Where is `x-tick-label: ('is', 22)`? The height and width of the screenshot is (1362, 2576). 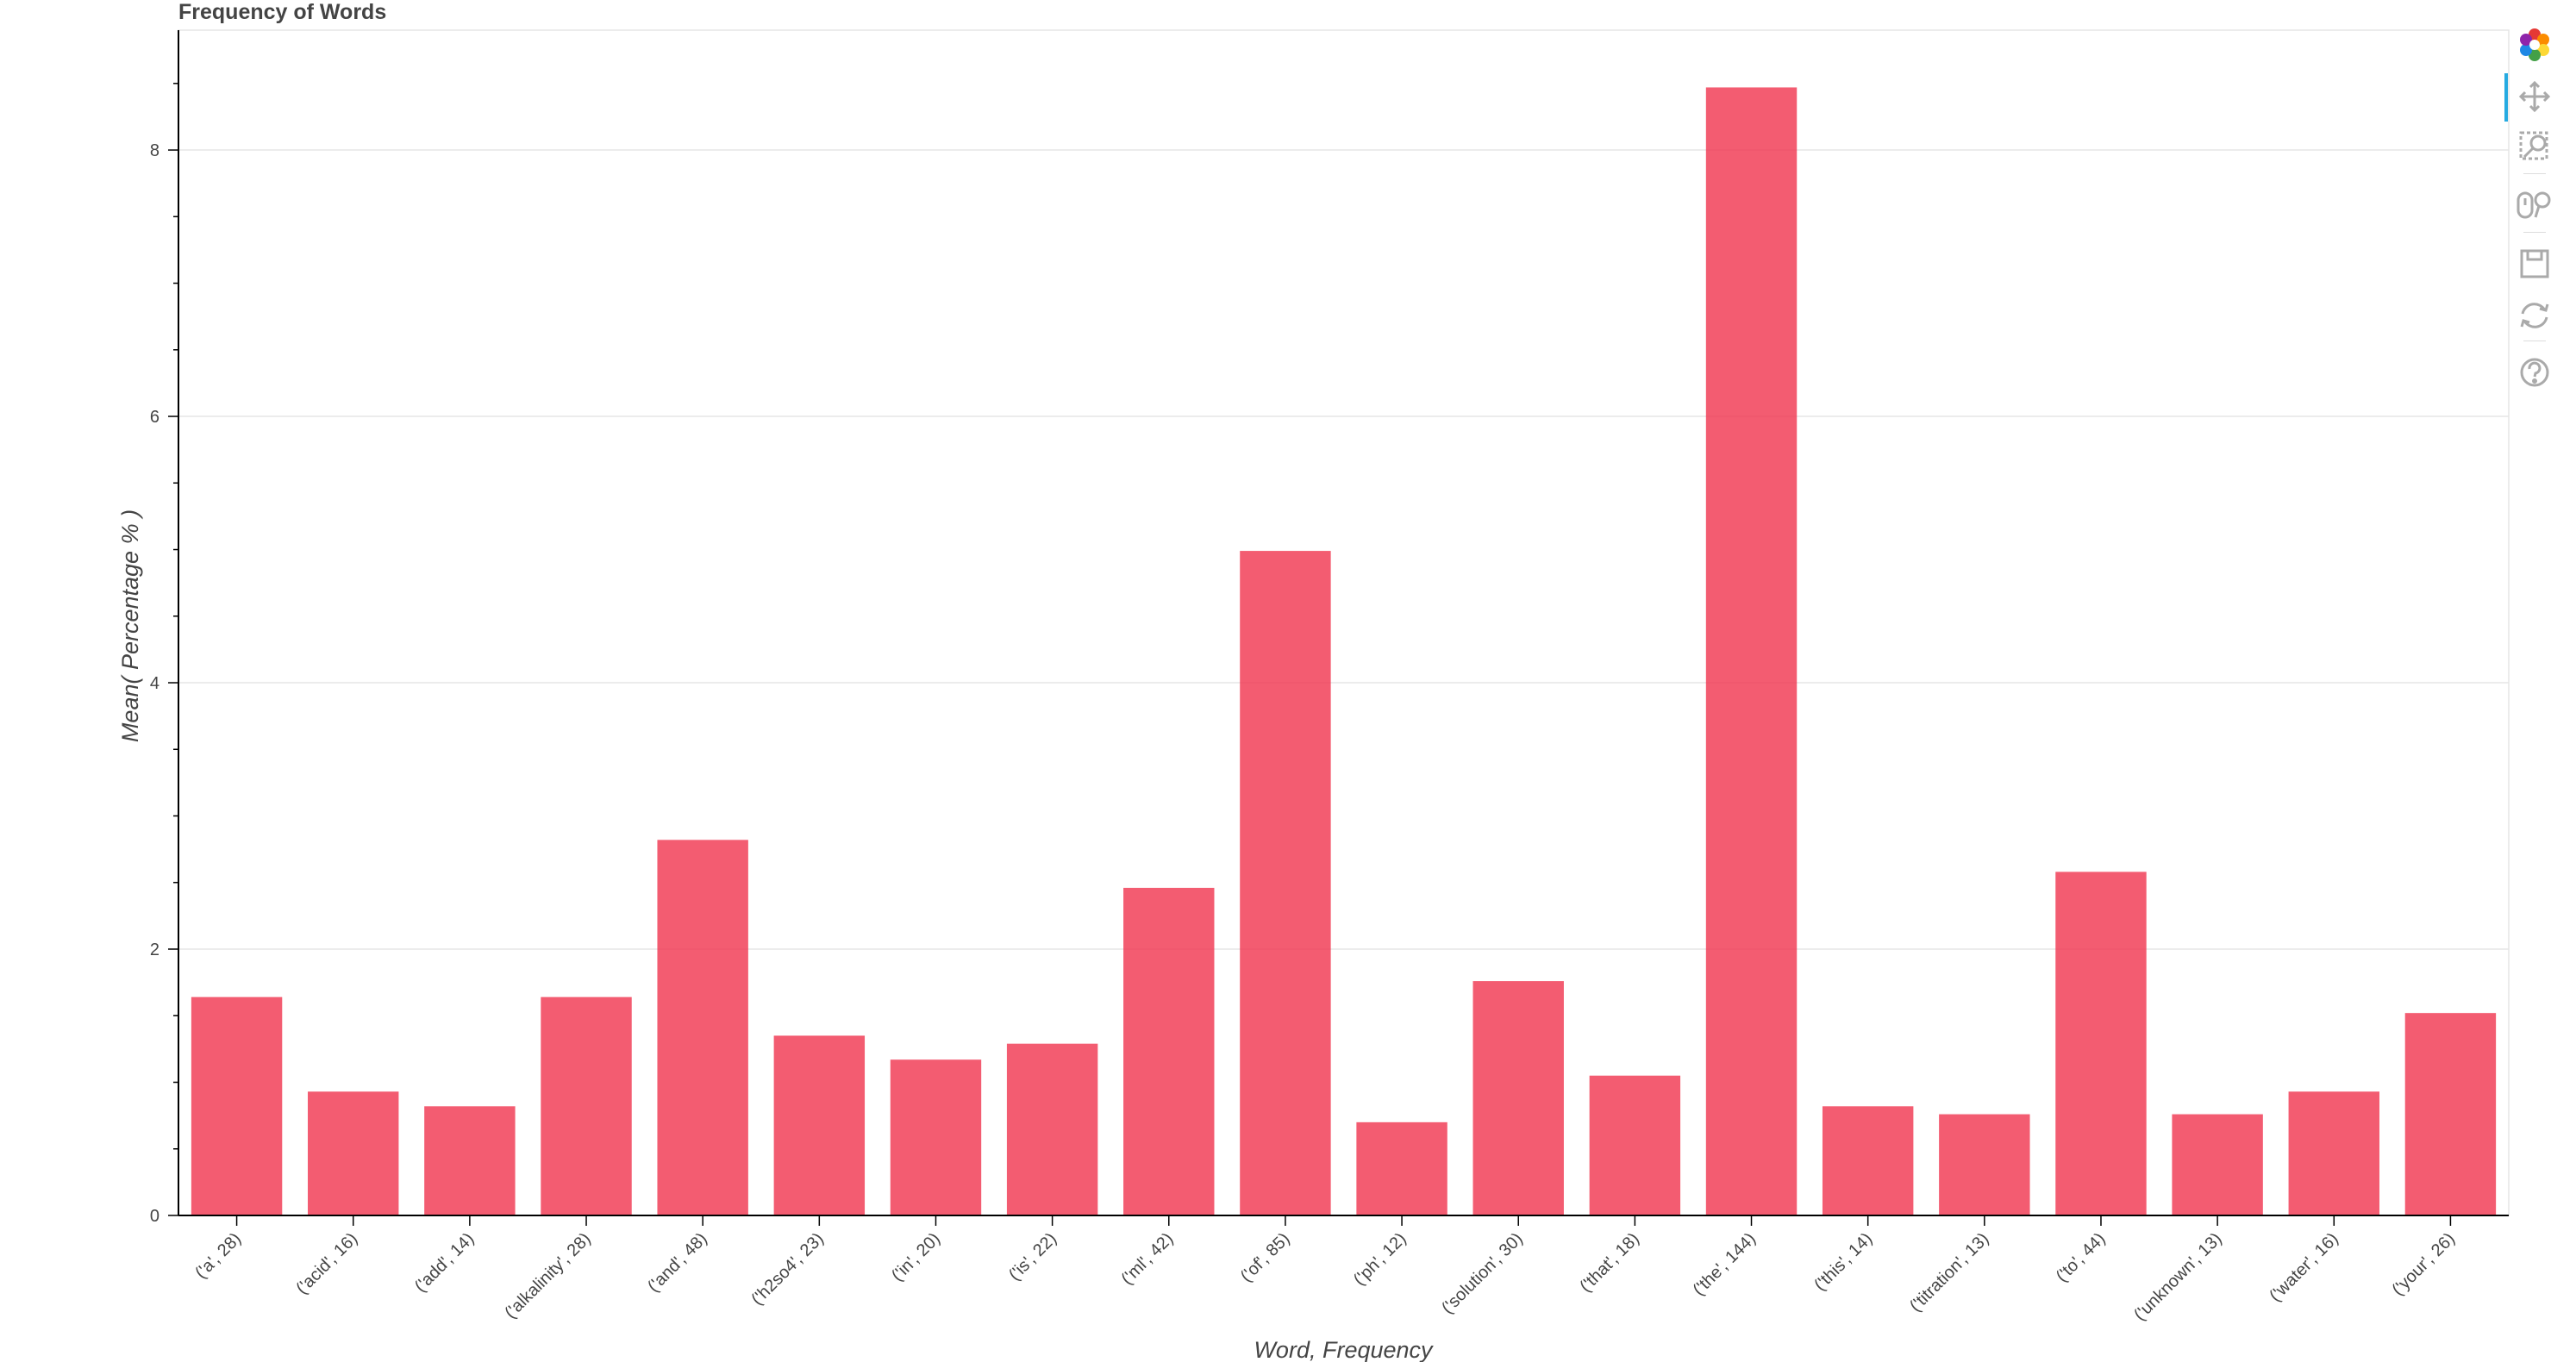
x-tick-label: ('is', 22) is located at coordinates (1032, 1256).